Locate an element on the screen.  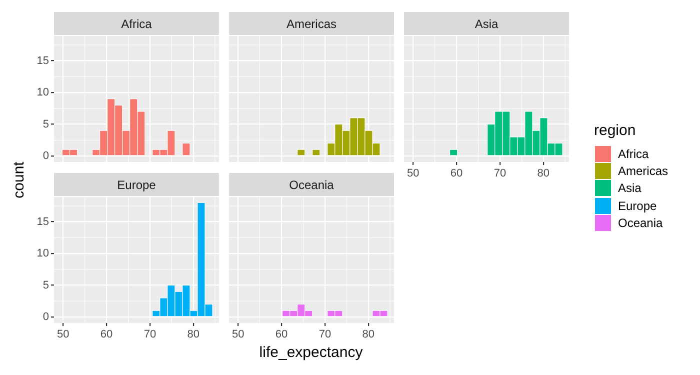
legend-label: Europe is located at coordinates (637, 205).